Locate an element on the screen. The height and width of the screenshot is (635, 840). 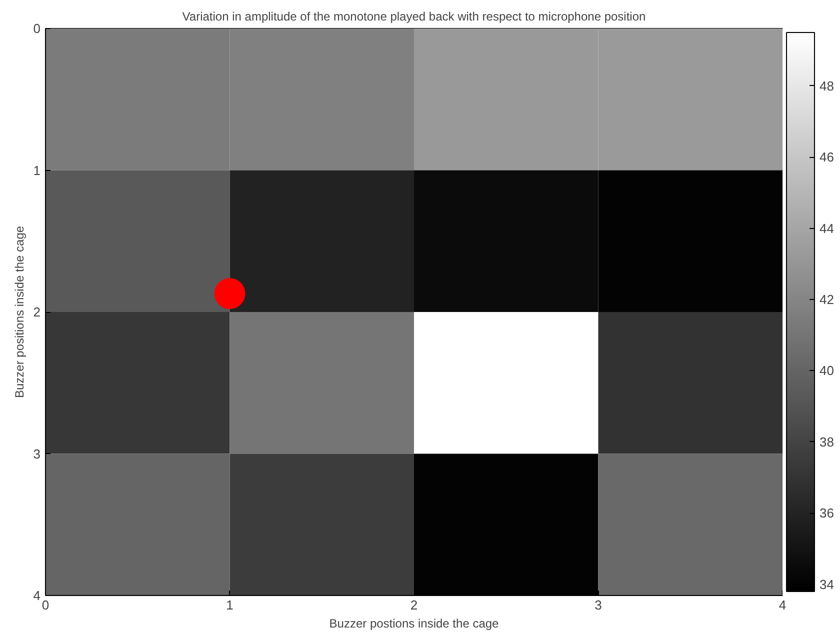
color-bar-label: 46 is located at coordinates (827, 157).